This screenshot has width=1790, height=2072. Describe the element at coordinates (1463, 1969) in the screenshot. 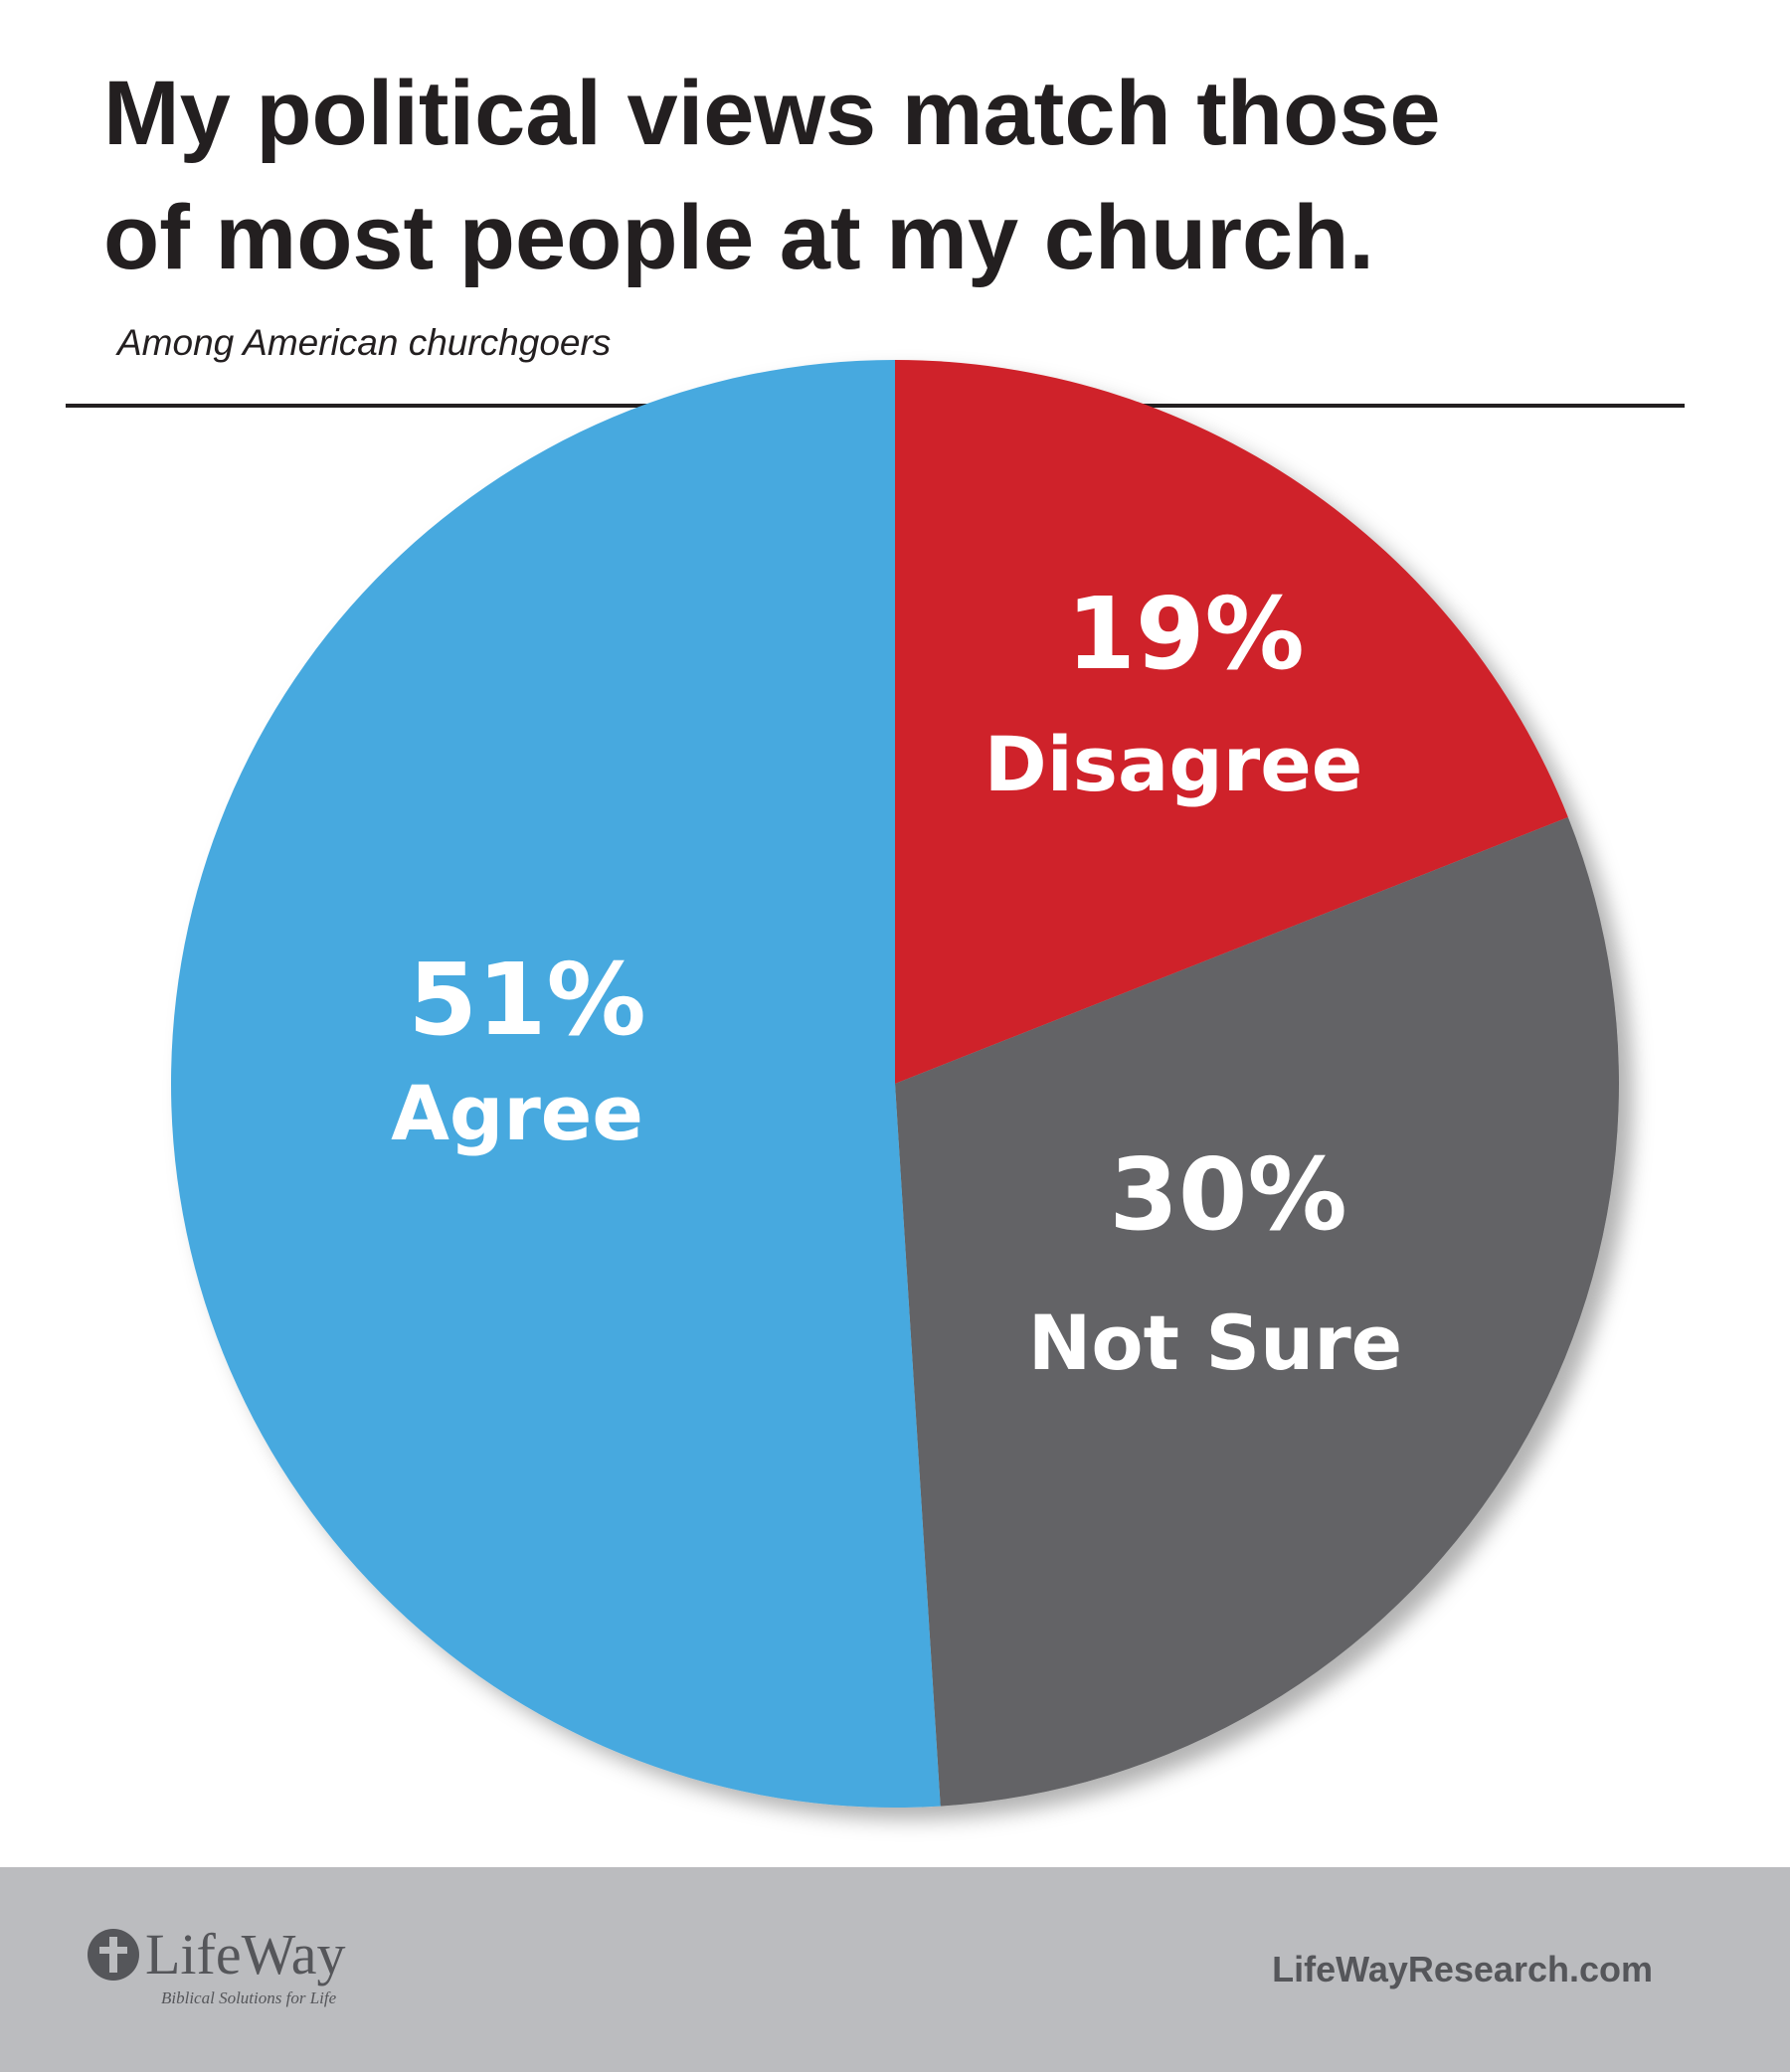

I see `website: LifeWayResearch.com` at that location.